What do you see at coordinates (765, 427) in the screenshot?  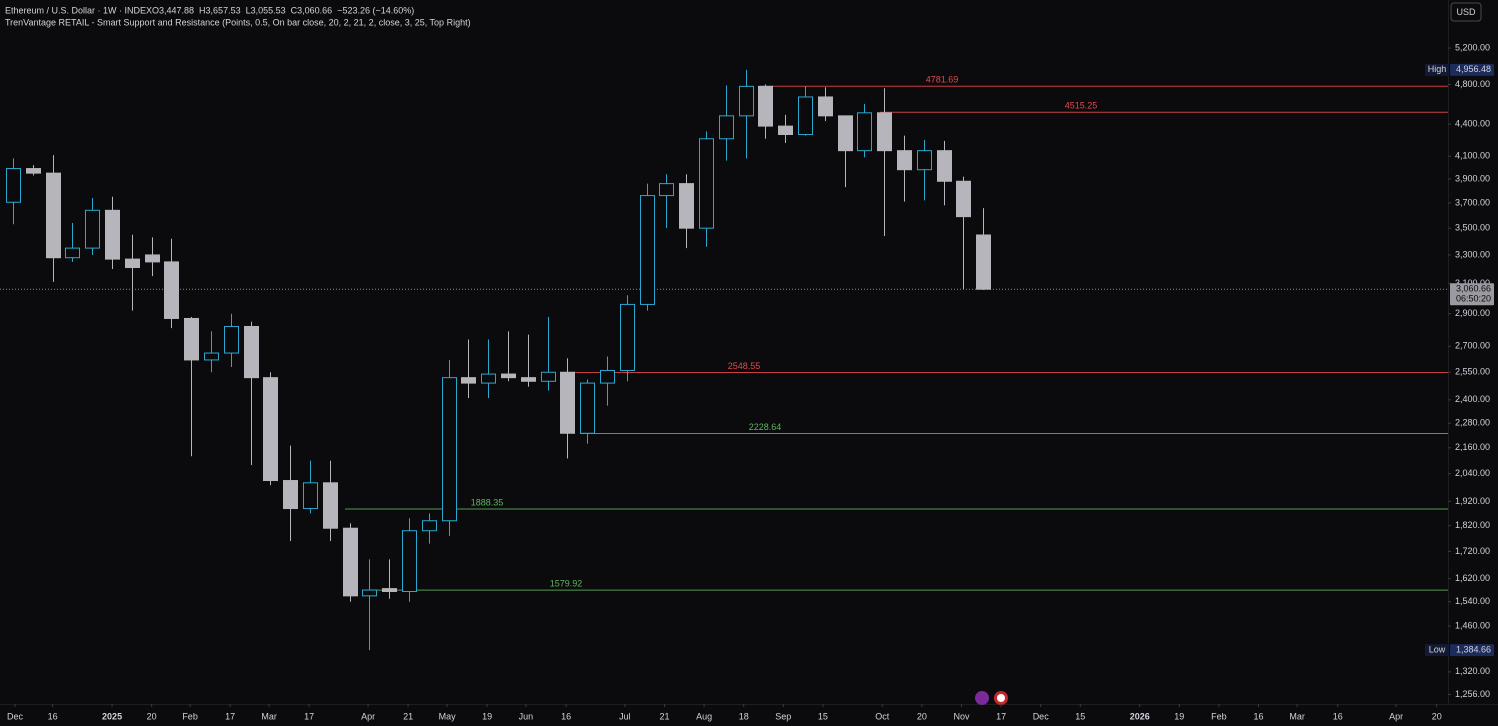 I see `level-label: 2228.64` at bounding box center [765, 427].